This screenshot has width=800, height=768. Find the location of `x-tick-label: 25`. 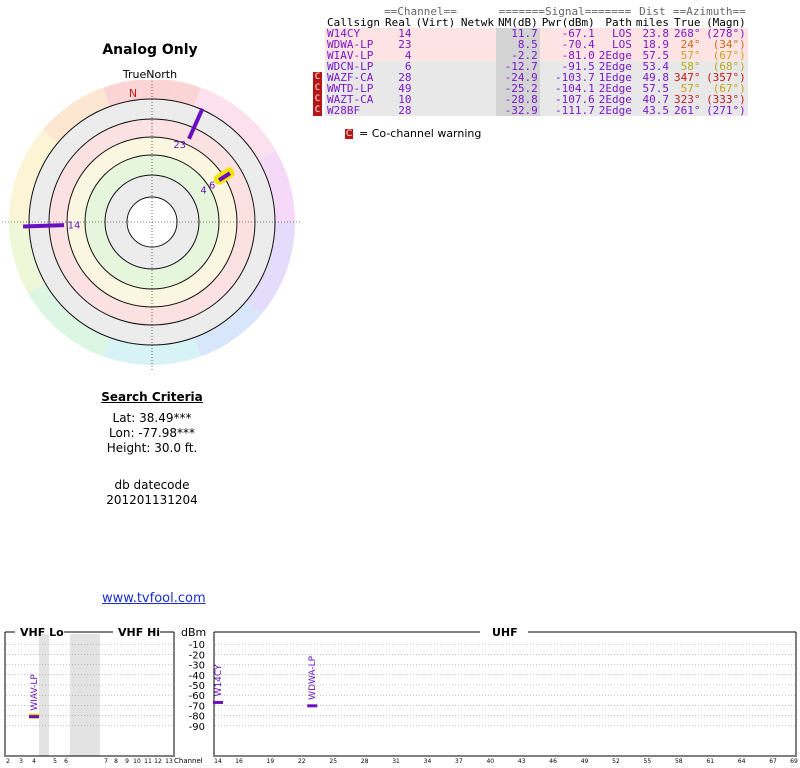

x-tick-label: 25 is located at coordinates (333, 761).